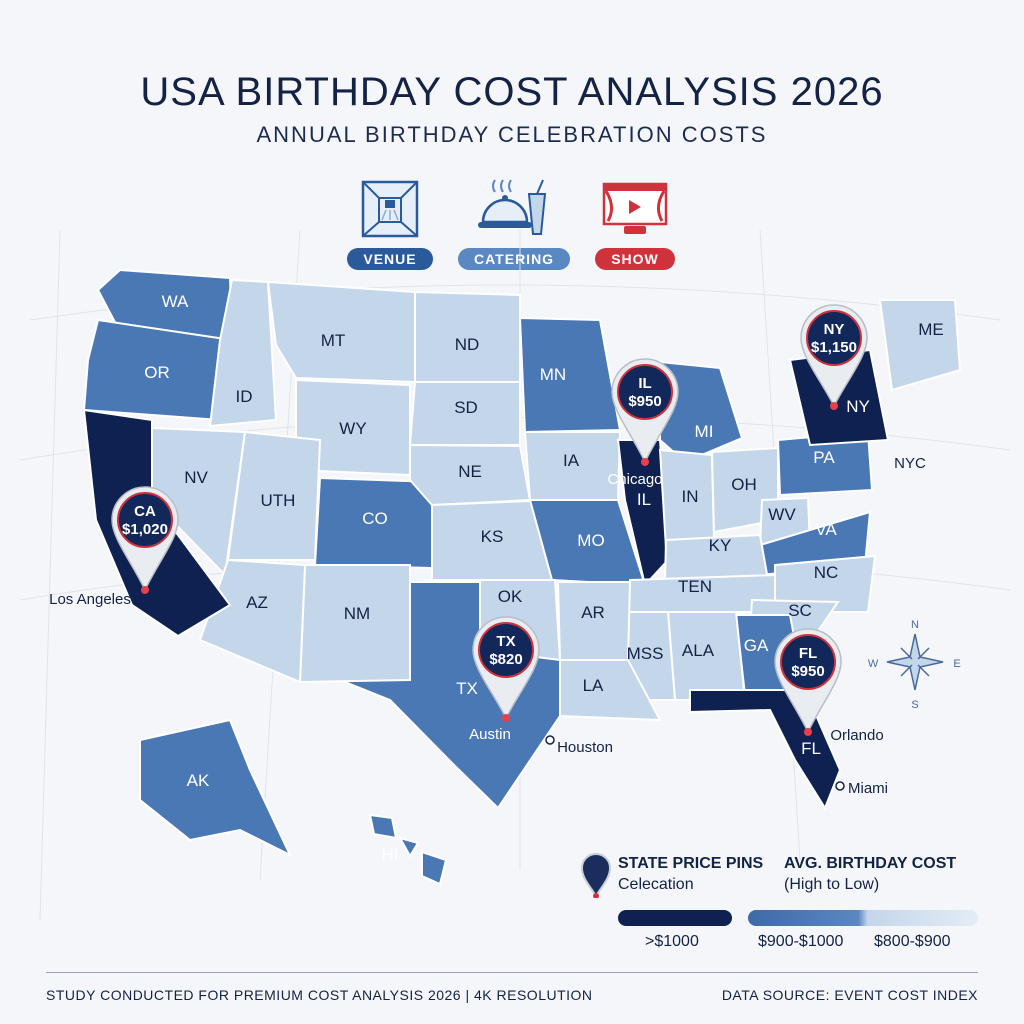 The height and width of the screenshot is (1024, 1024). I want to click on legend-pins-sub: Celecation, so click(656, 884).